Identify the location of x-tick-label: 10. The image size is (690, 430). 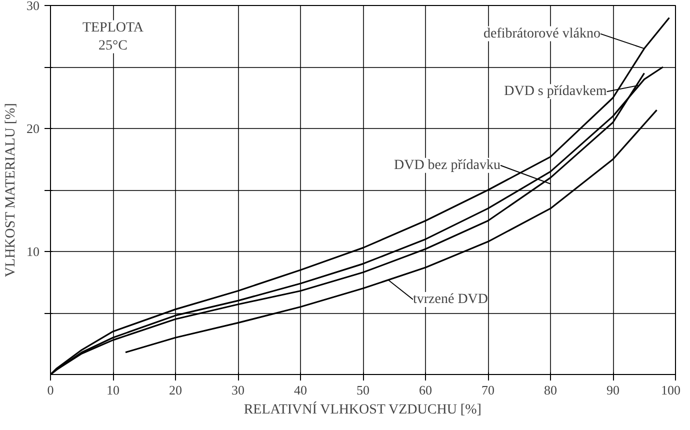
(113, 390).